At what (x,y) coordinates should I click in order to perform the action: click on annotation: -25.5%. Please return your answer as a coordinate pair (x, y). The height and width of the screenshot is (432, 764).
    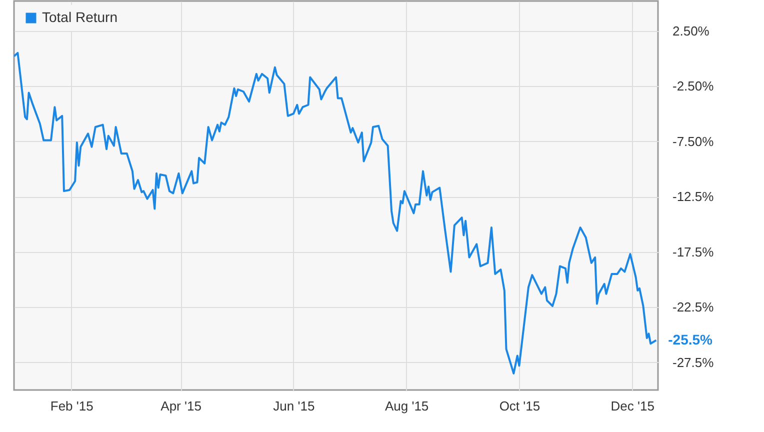
    Looking at the image, I should click on (691, 339).